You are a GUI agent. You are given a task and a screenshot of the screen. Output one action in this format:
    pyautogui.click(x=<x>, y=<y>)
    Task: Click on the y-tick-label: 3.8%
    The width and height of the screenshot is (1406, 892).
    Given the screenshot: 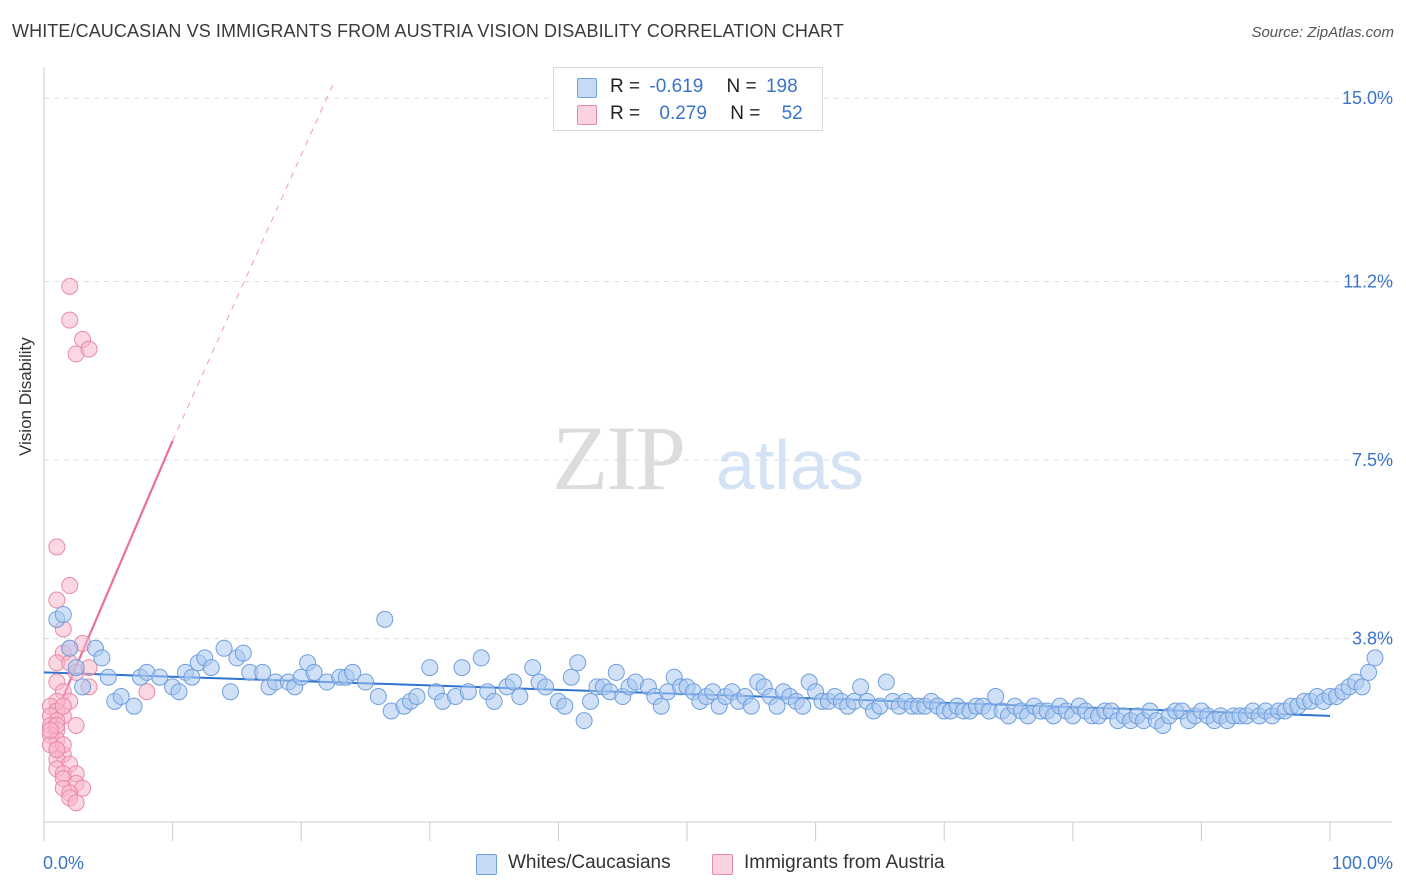 What is the action you would take?
    pyautogui.click(x=1372, y=639)
    